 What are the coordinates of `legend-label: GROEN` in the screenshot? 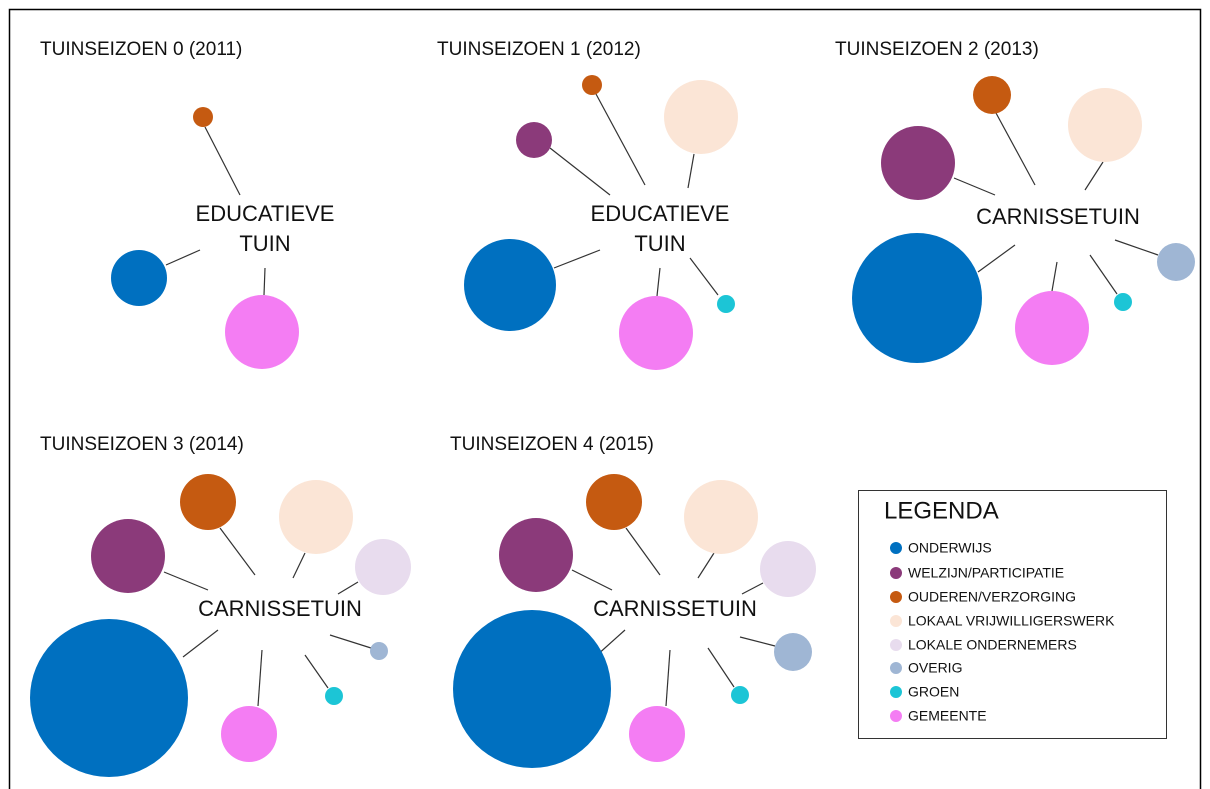 It's located at (933, 692).